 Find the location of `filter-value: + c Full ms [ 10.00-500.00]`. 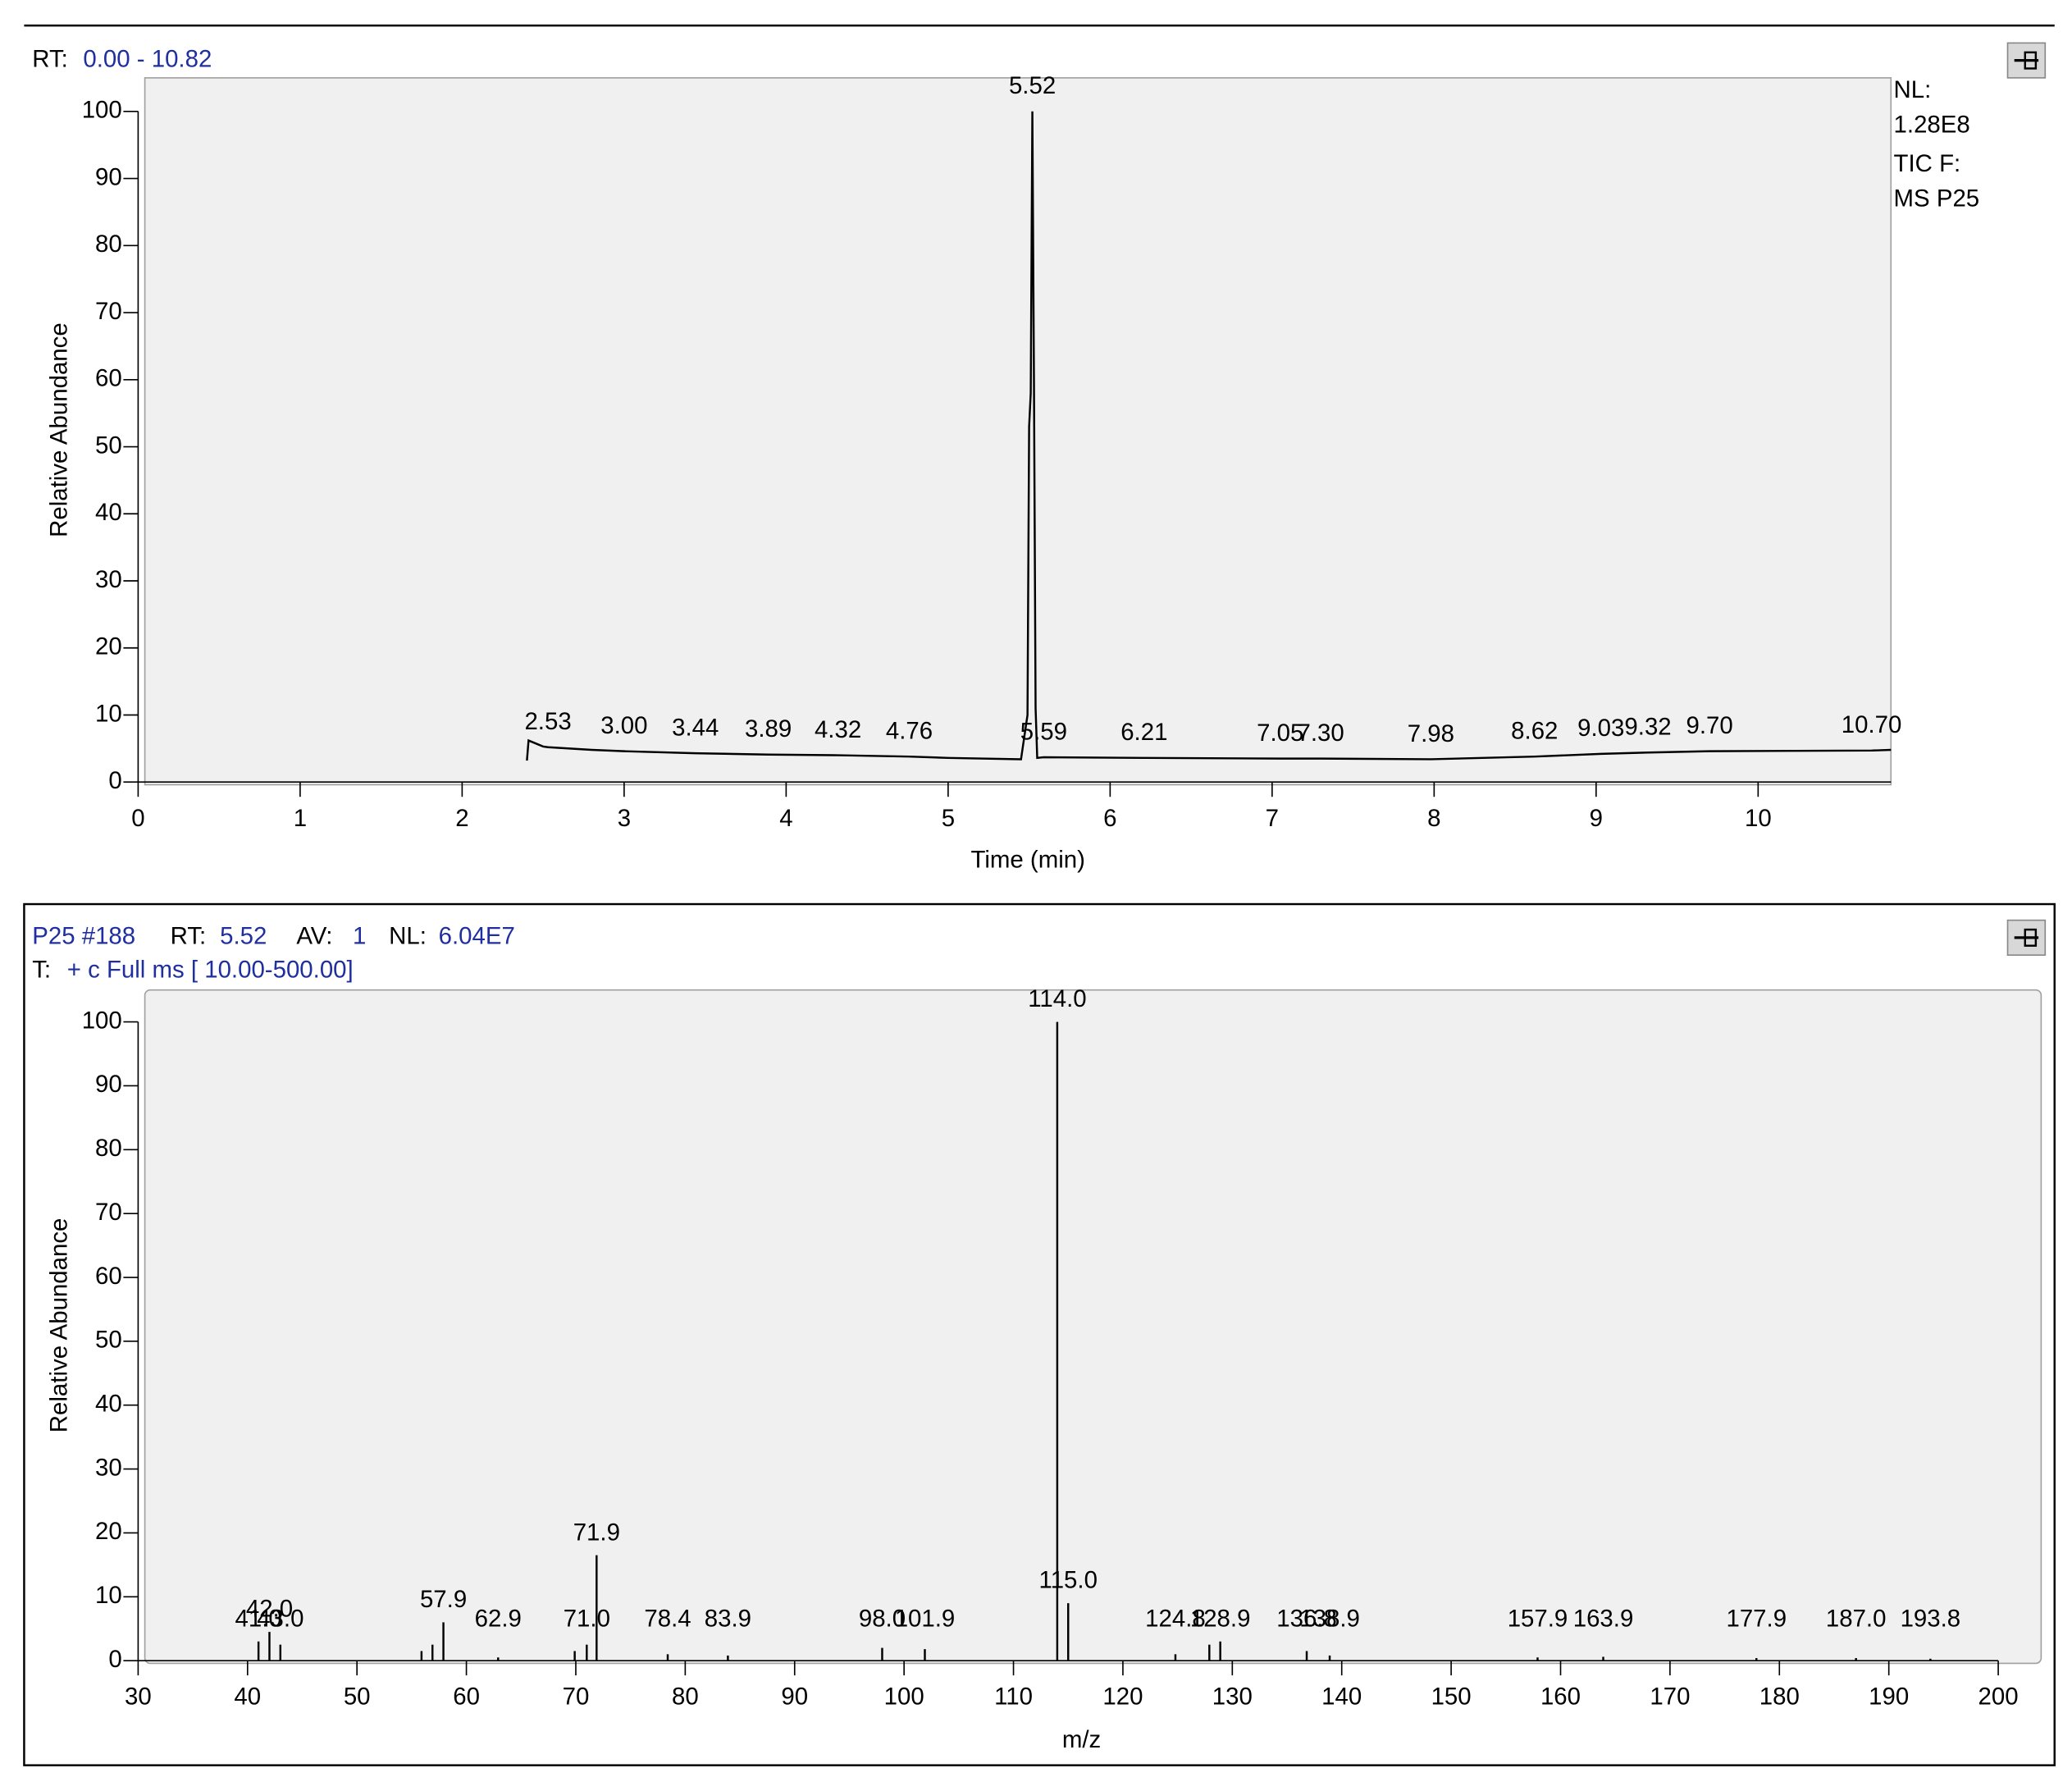

filter-value: + c Full ms [ 10.00-500.00] is located at coordinates (211, 971).